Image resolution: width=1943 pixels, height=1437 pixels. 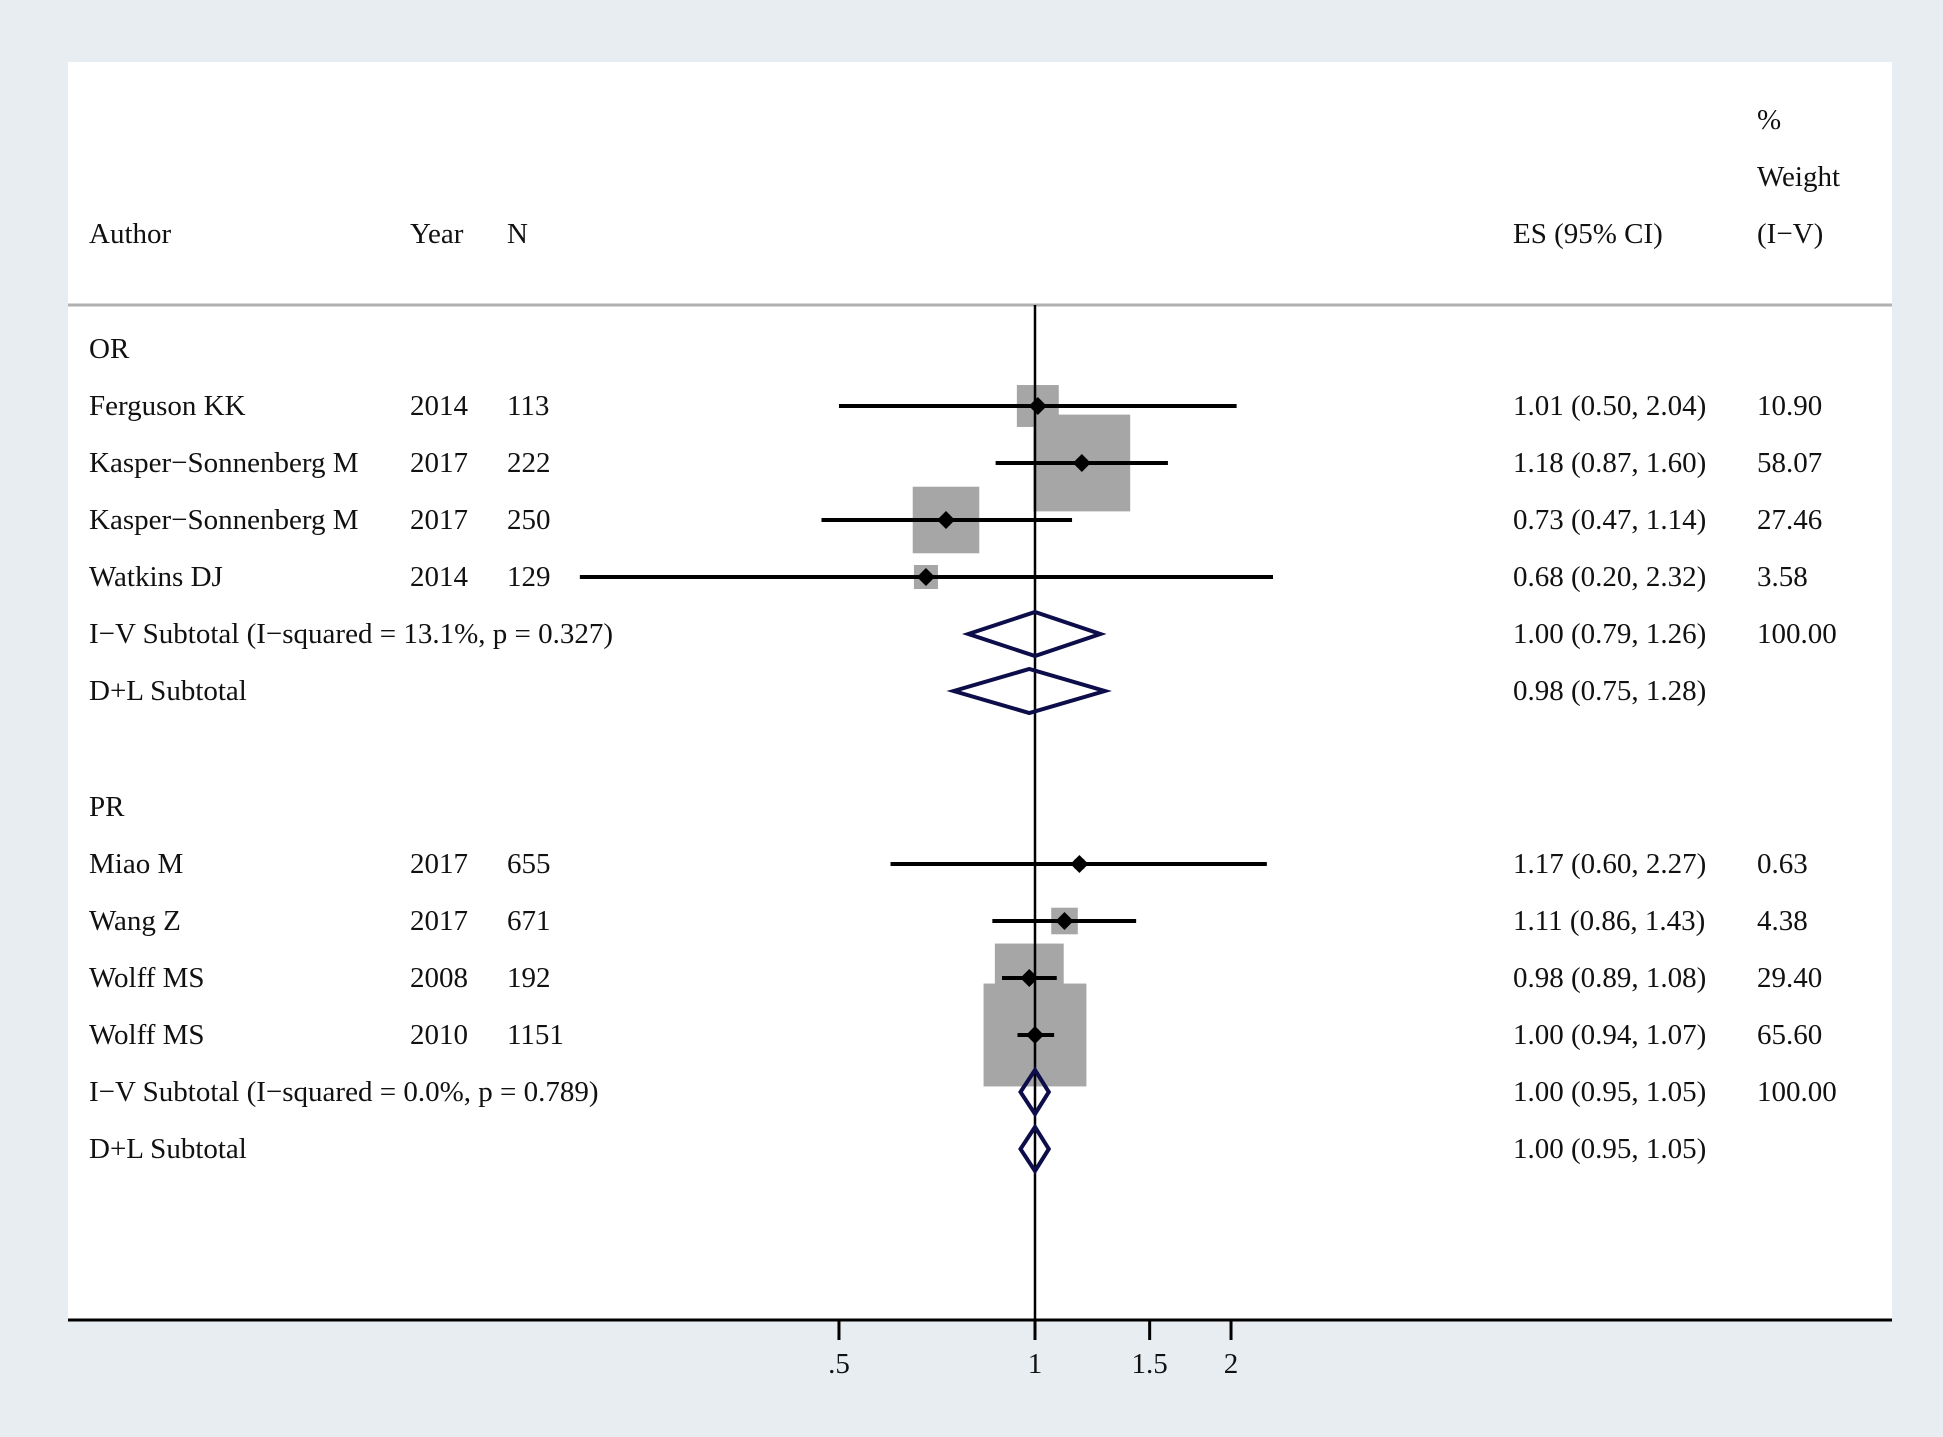 What do you see at coordinates (1231, 1364) in the screenshot?
I see `x-axis-tick-label: 2` at bounding box center [1231, 1364].